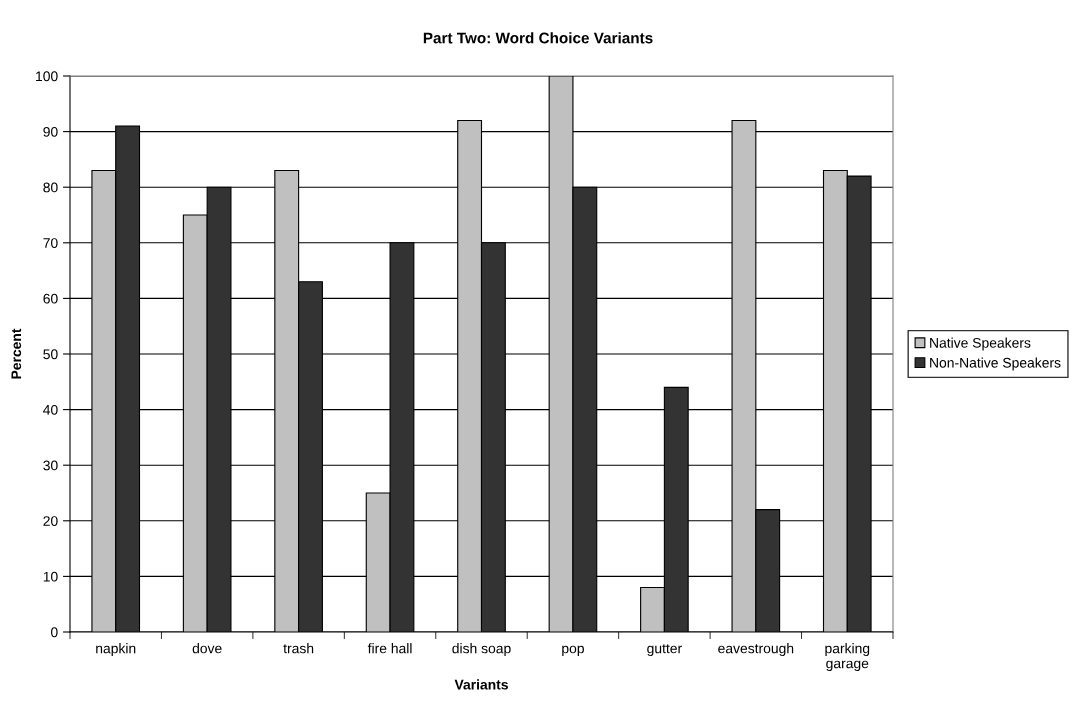 The height and width of the screenshot is (715, 1076). I want to click on y-tick-label: 90, so click(50, 131).